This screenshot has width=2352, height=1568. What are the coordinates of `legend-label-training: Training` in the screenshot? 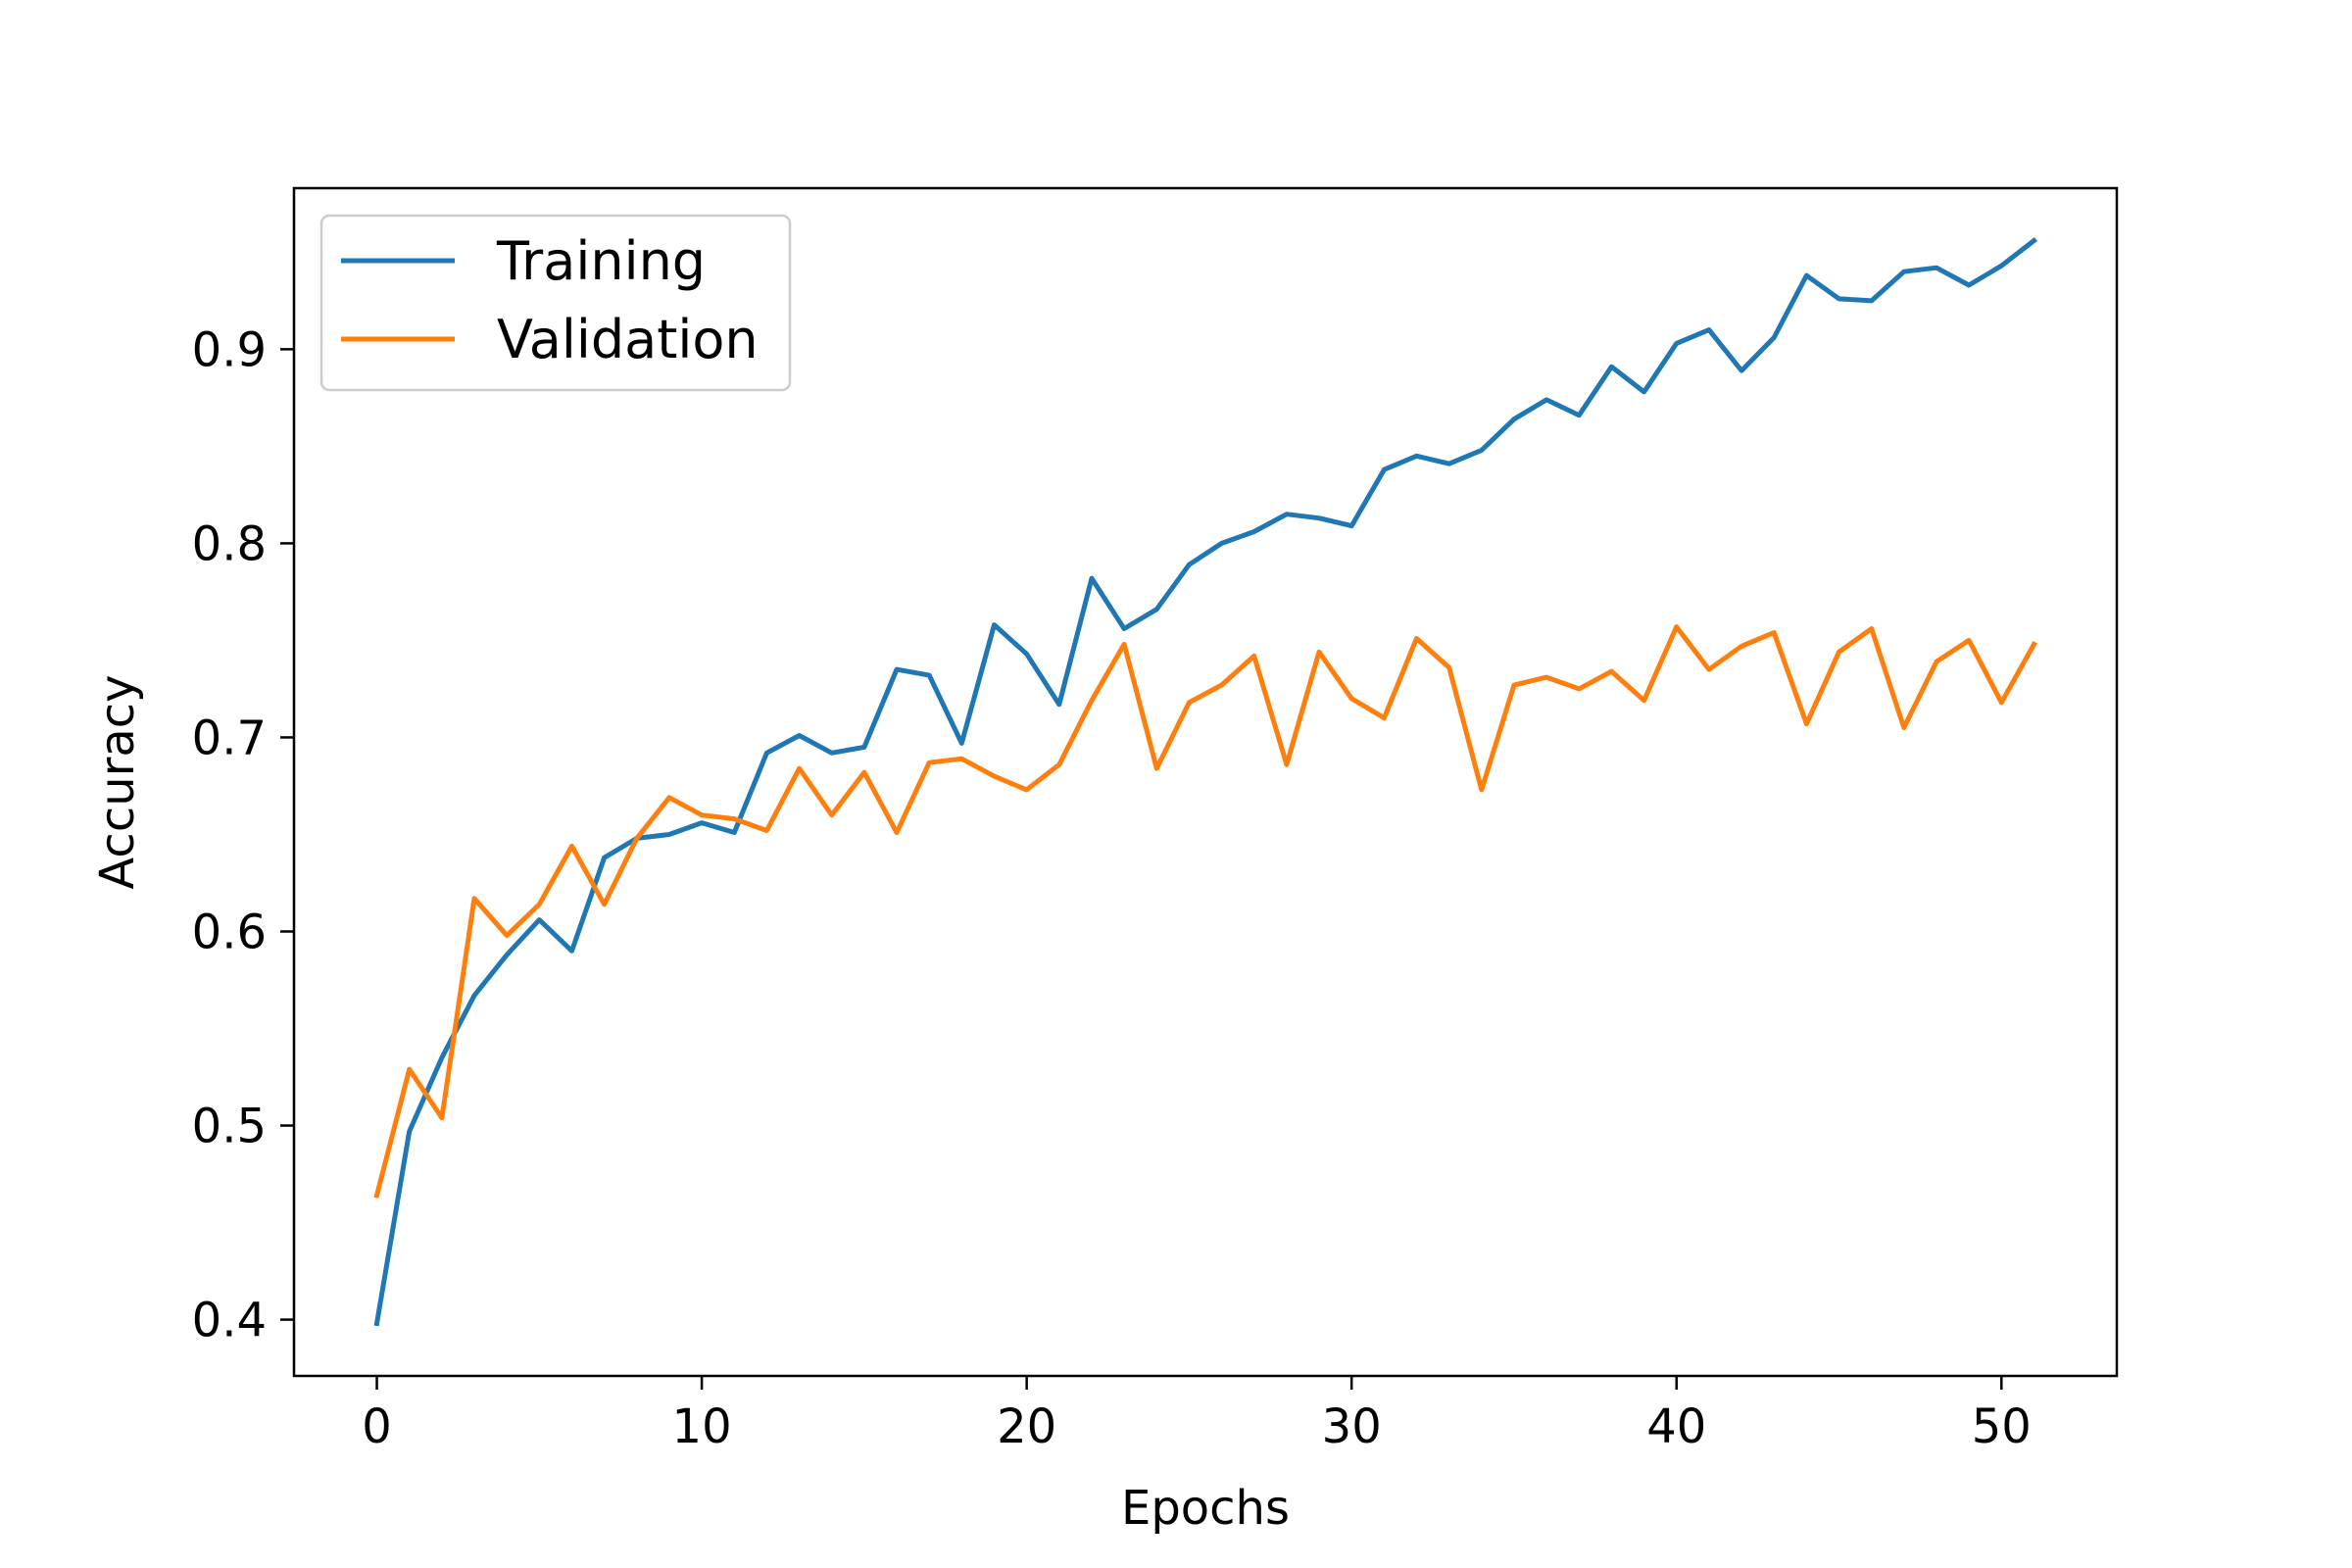 It's located at (601, 261).